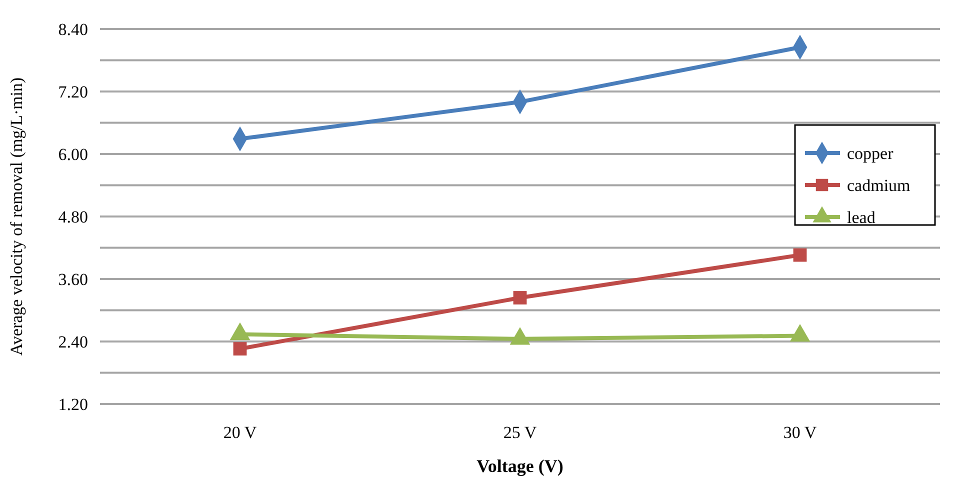  I want to click on y-axis-title: Average velocity of removal (mg/L·min), so click(16, 216).